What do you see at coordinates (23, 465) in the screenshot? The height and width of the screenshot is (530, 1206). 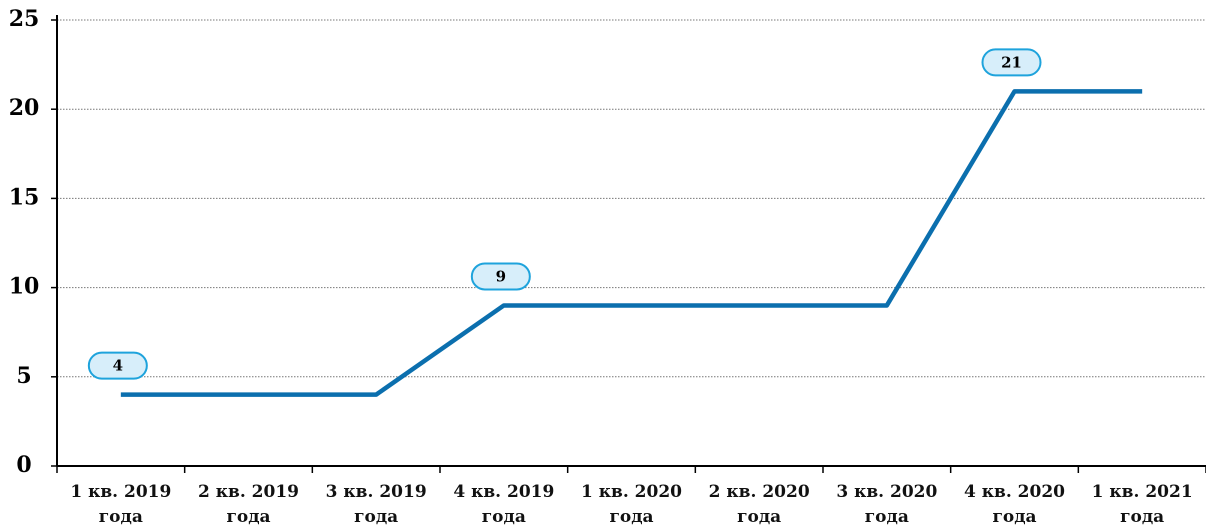 I see `y-tick-label: 0` at bounding box center [23, 465].